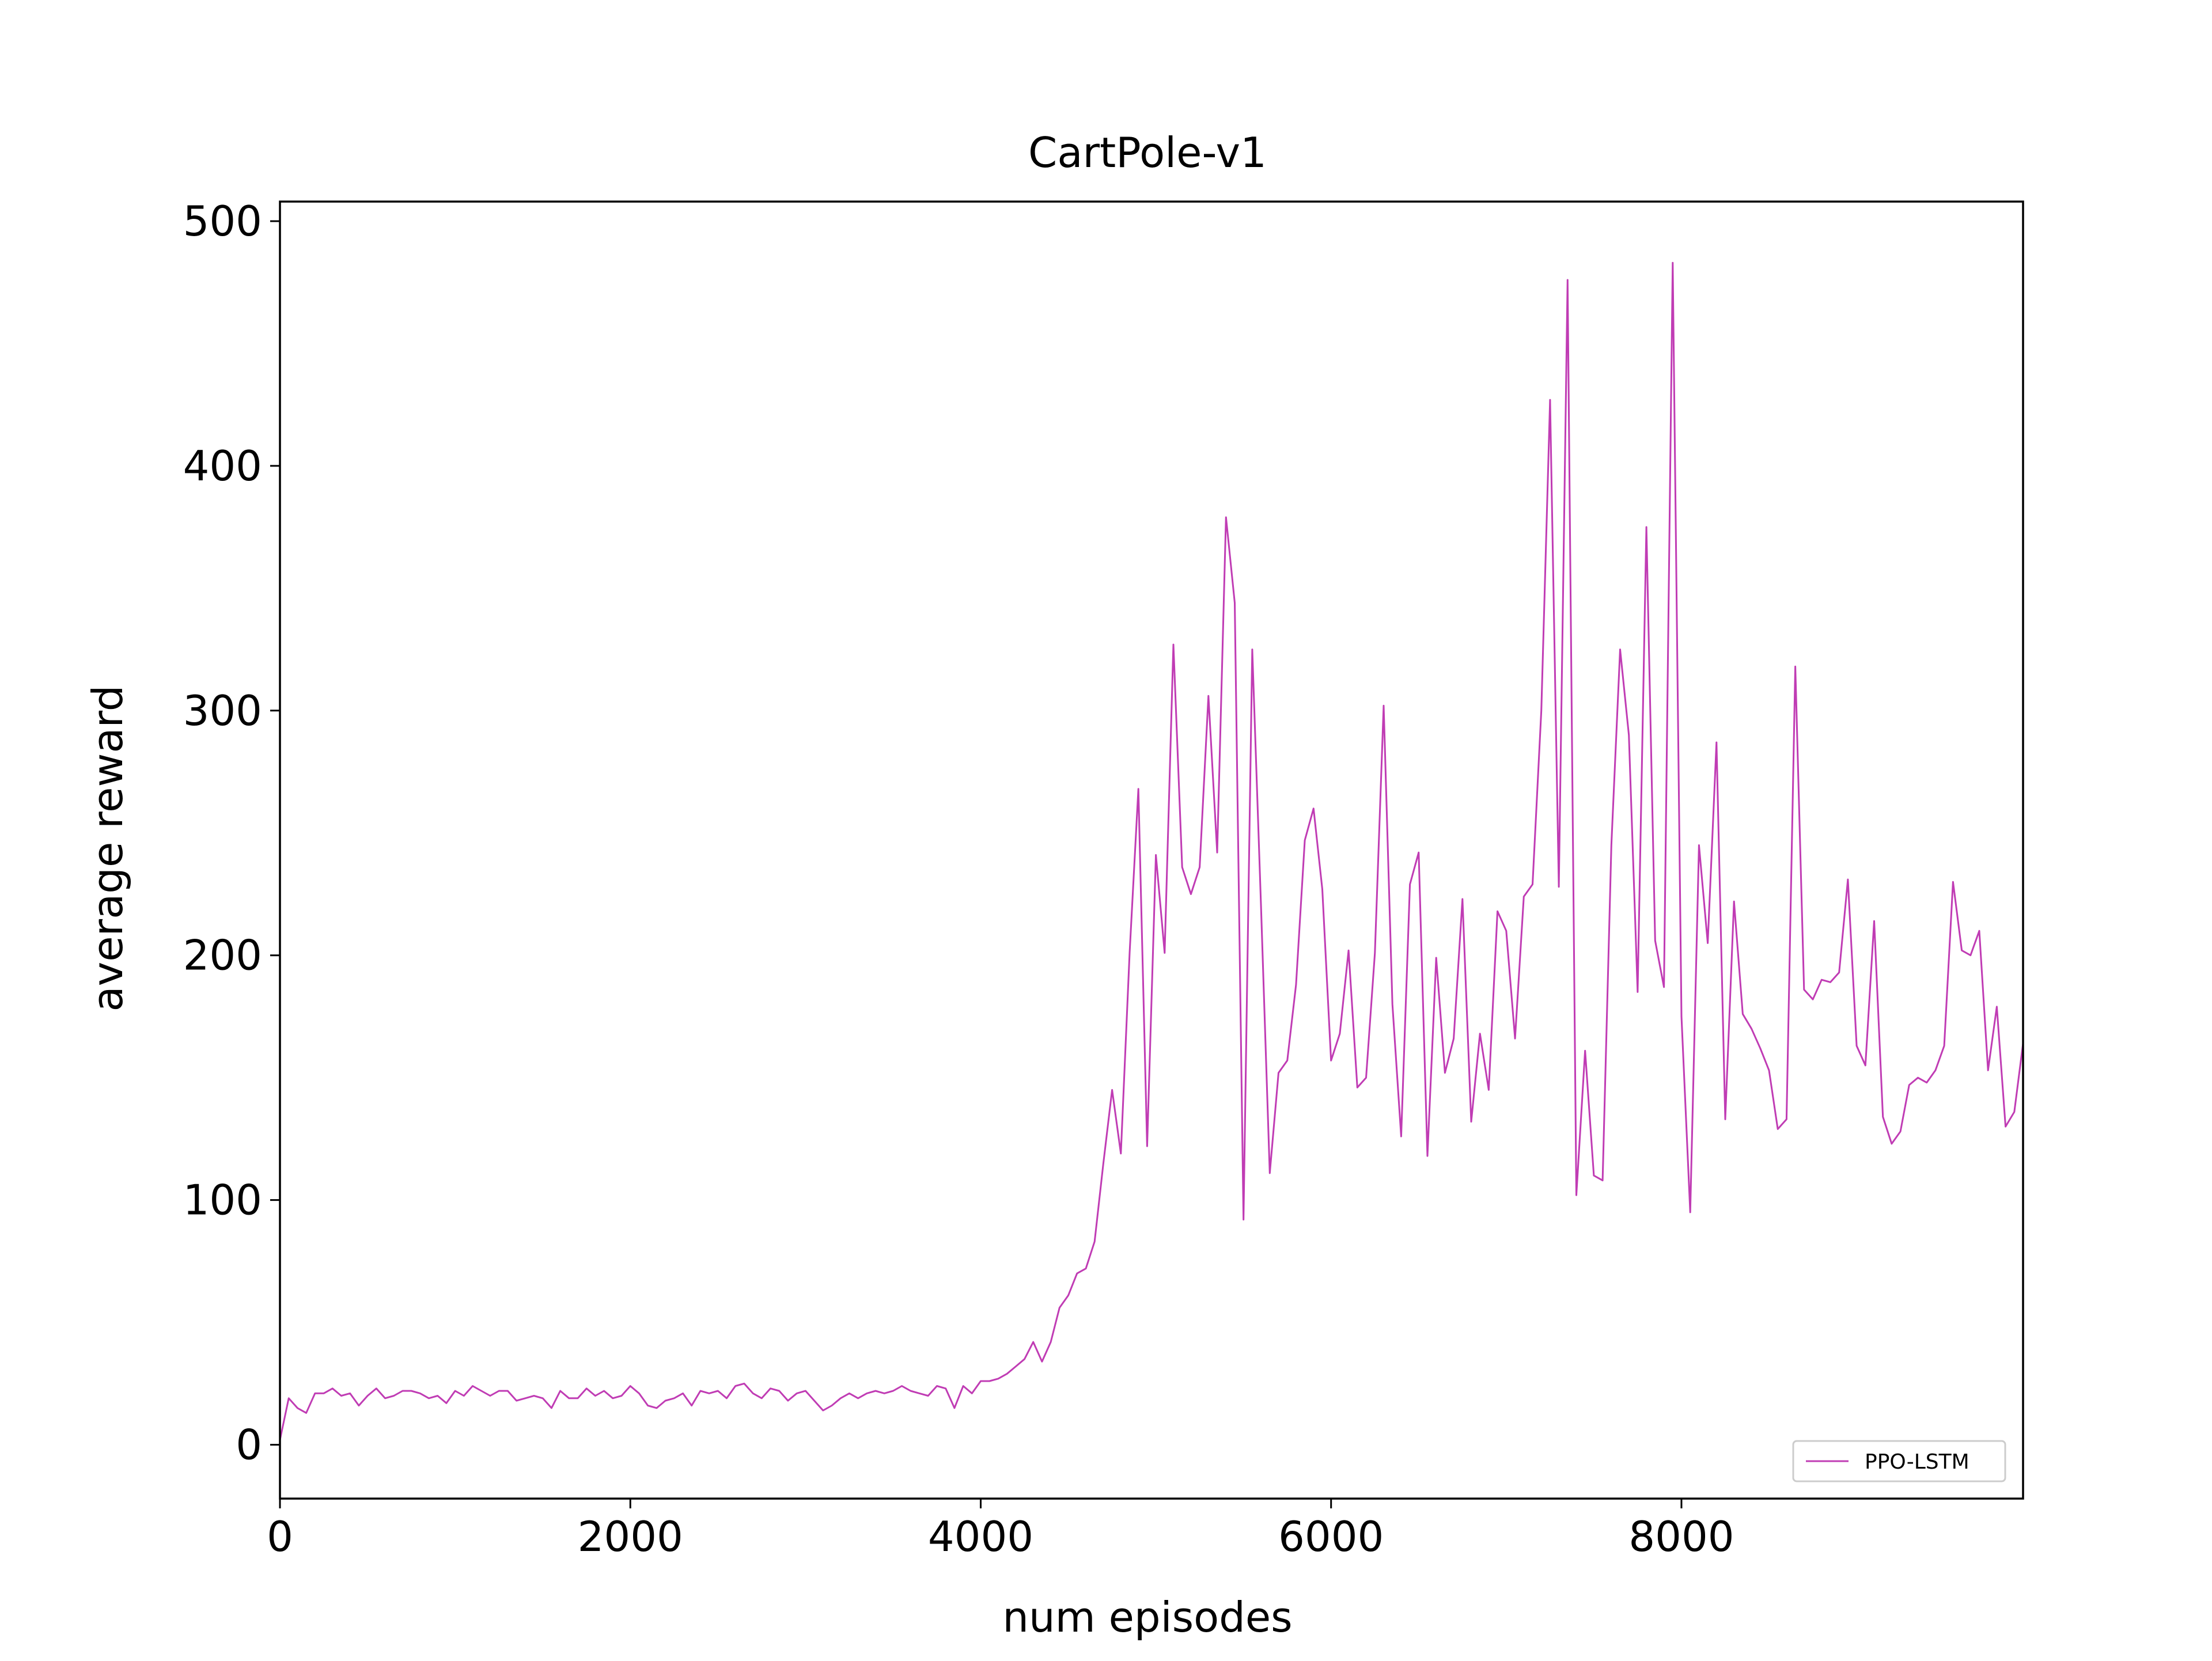  I want to click on x-tick-label: 2000, so click(630, 1536).